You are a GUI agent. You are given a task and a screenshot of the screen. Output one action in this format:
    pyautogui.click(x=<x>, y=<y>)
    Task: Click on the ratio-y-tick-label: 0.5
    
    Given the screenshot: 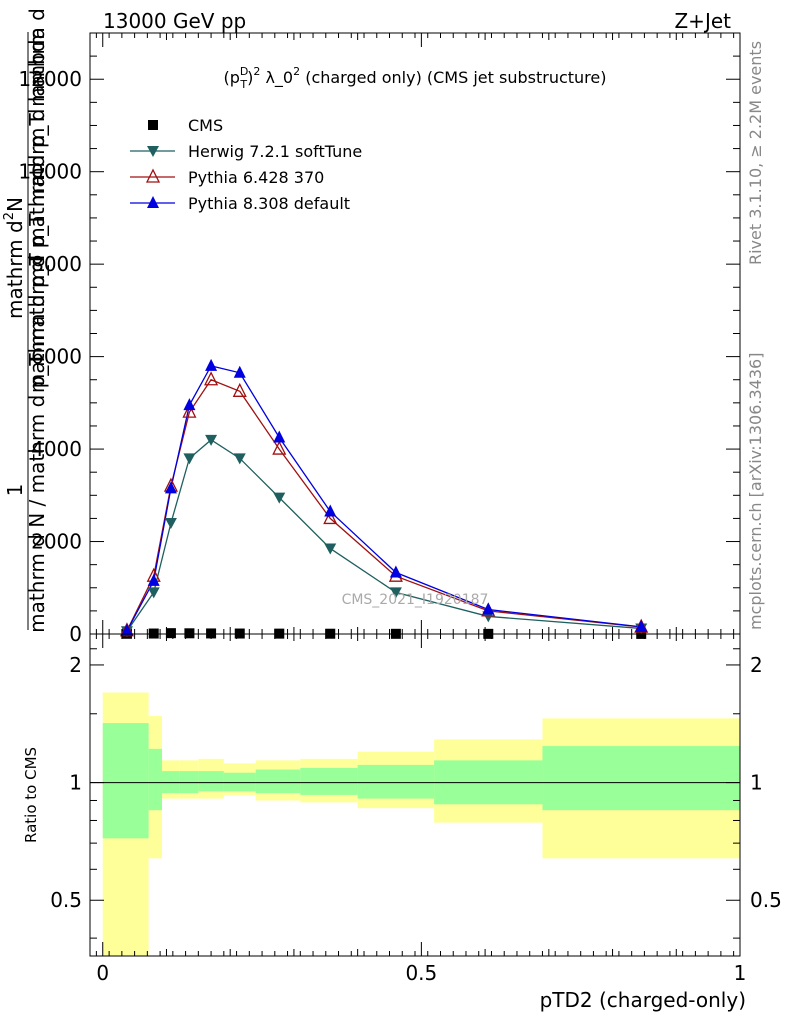 What is the action you would take?
    pyautogui.click(x=66, y=900)
    